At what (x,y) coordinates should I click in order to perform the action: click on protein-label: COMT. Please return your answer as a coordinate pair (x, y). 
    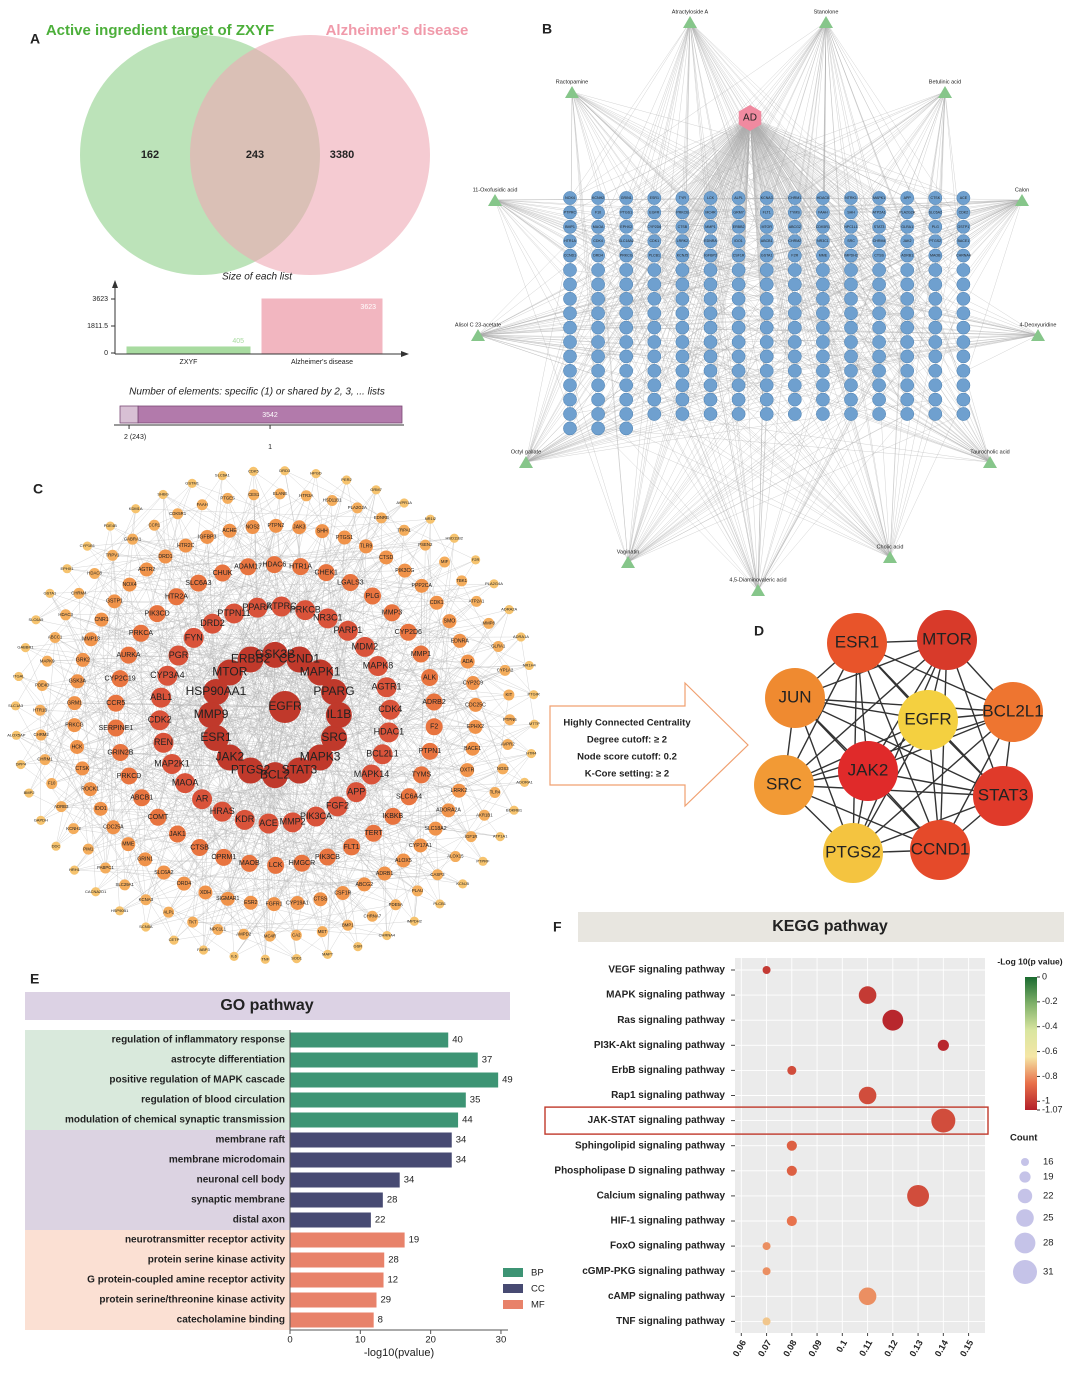
    Looking at the image, I should click on (158, 817).